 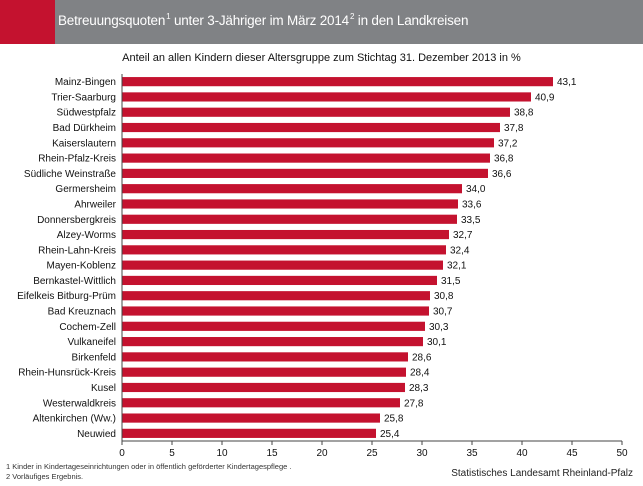 What do you see at coordinates (77, 159) in the screenshot?
I see `category-label: Rhein-Pfalz-Kreis` at bounding box center [77, 159].